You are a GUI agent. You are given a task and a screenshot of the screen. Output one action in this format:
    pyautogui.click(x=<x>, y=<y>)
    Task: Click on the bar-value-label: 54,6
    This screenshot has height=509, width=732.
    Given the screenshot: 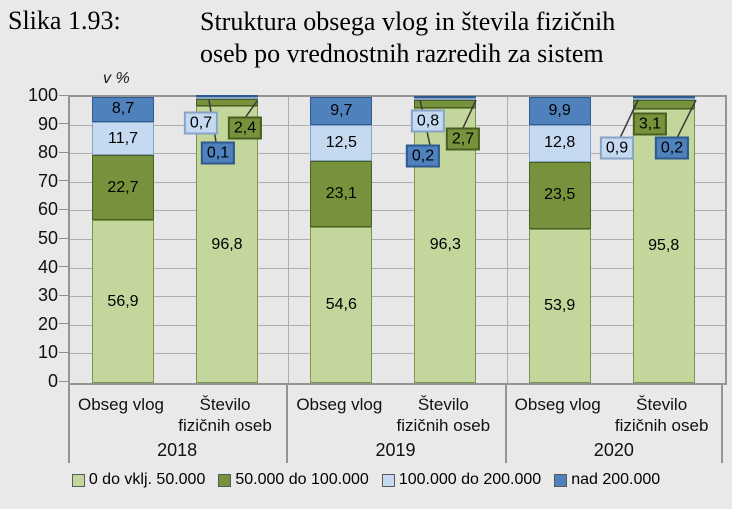 What is the action you would take?
    pyautogui.click(x=341, y=304)
    